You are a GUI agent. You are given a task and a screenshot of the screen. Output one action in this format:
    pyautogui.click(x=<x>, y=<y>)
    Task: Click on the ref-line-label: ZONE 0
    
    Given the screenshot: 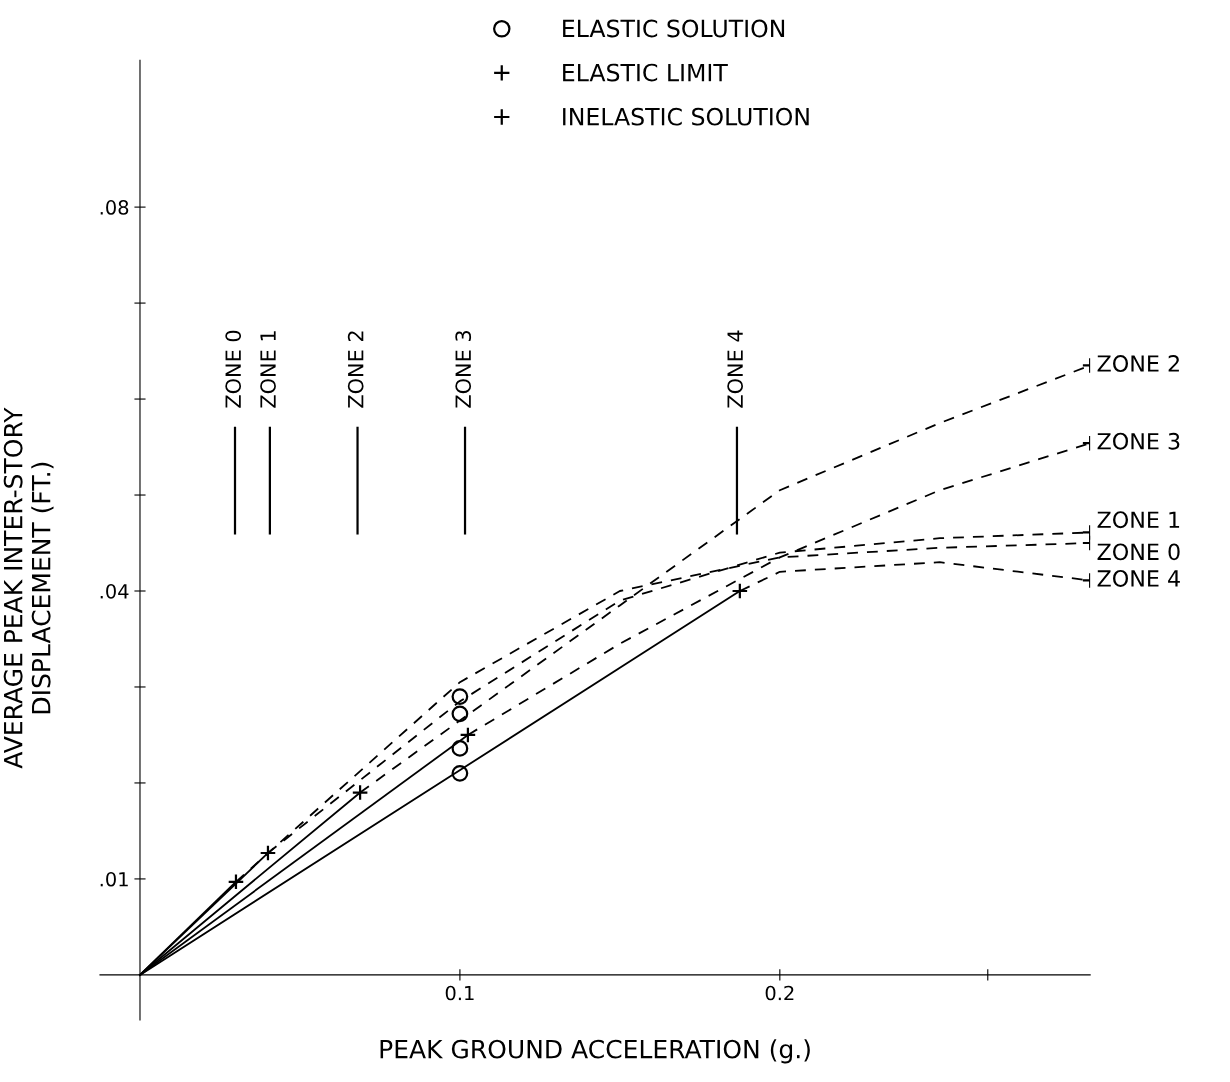 What is the action you would take?
    pyautogui.click(x=233, y=369)
    